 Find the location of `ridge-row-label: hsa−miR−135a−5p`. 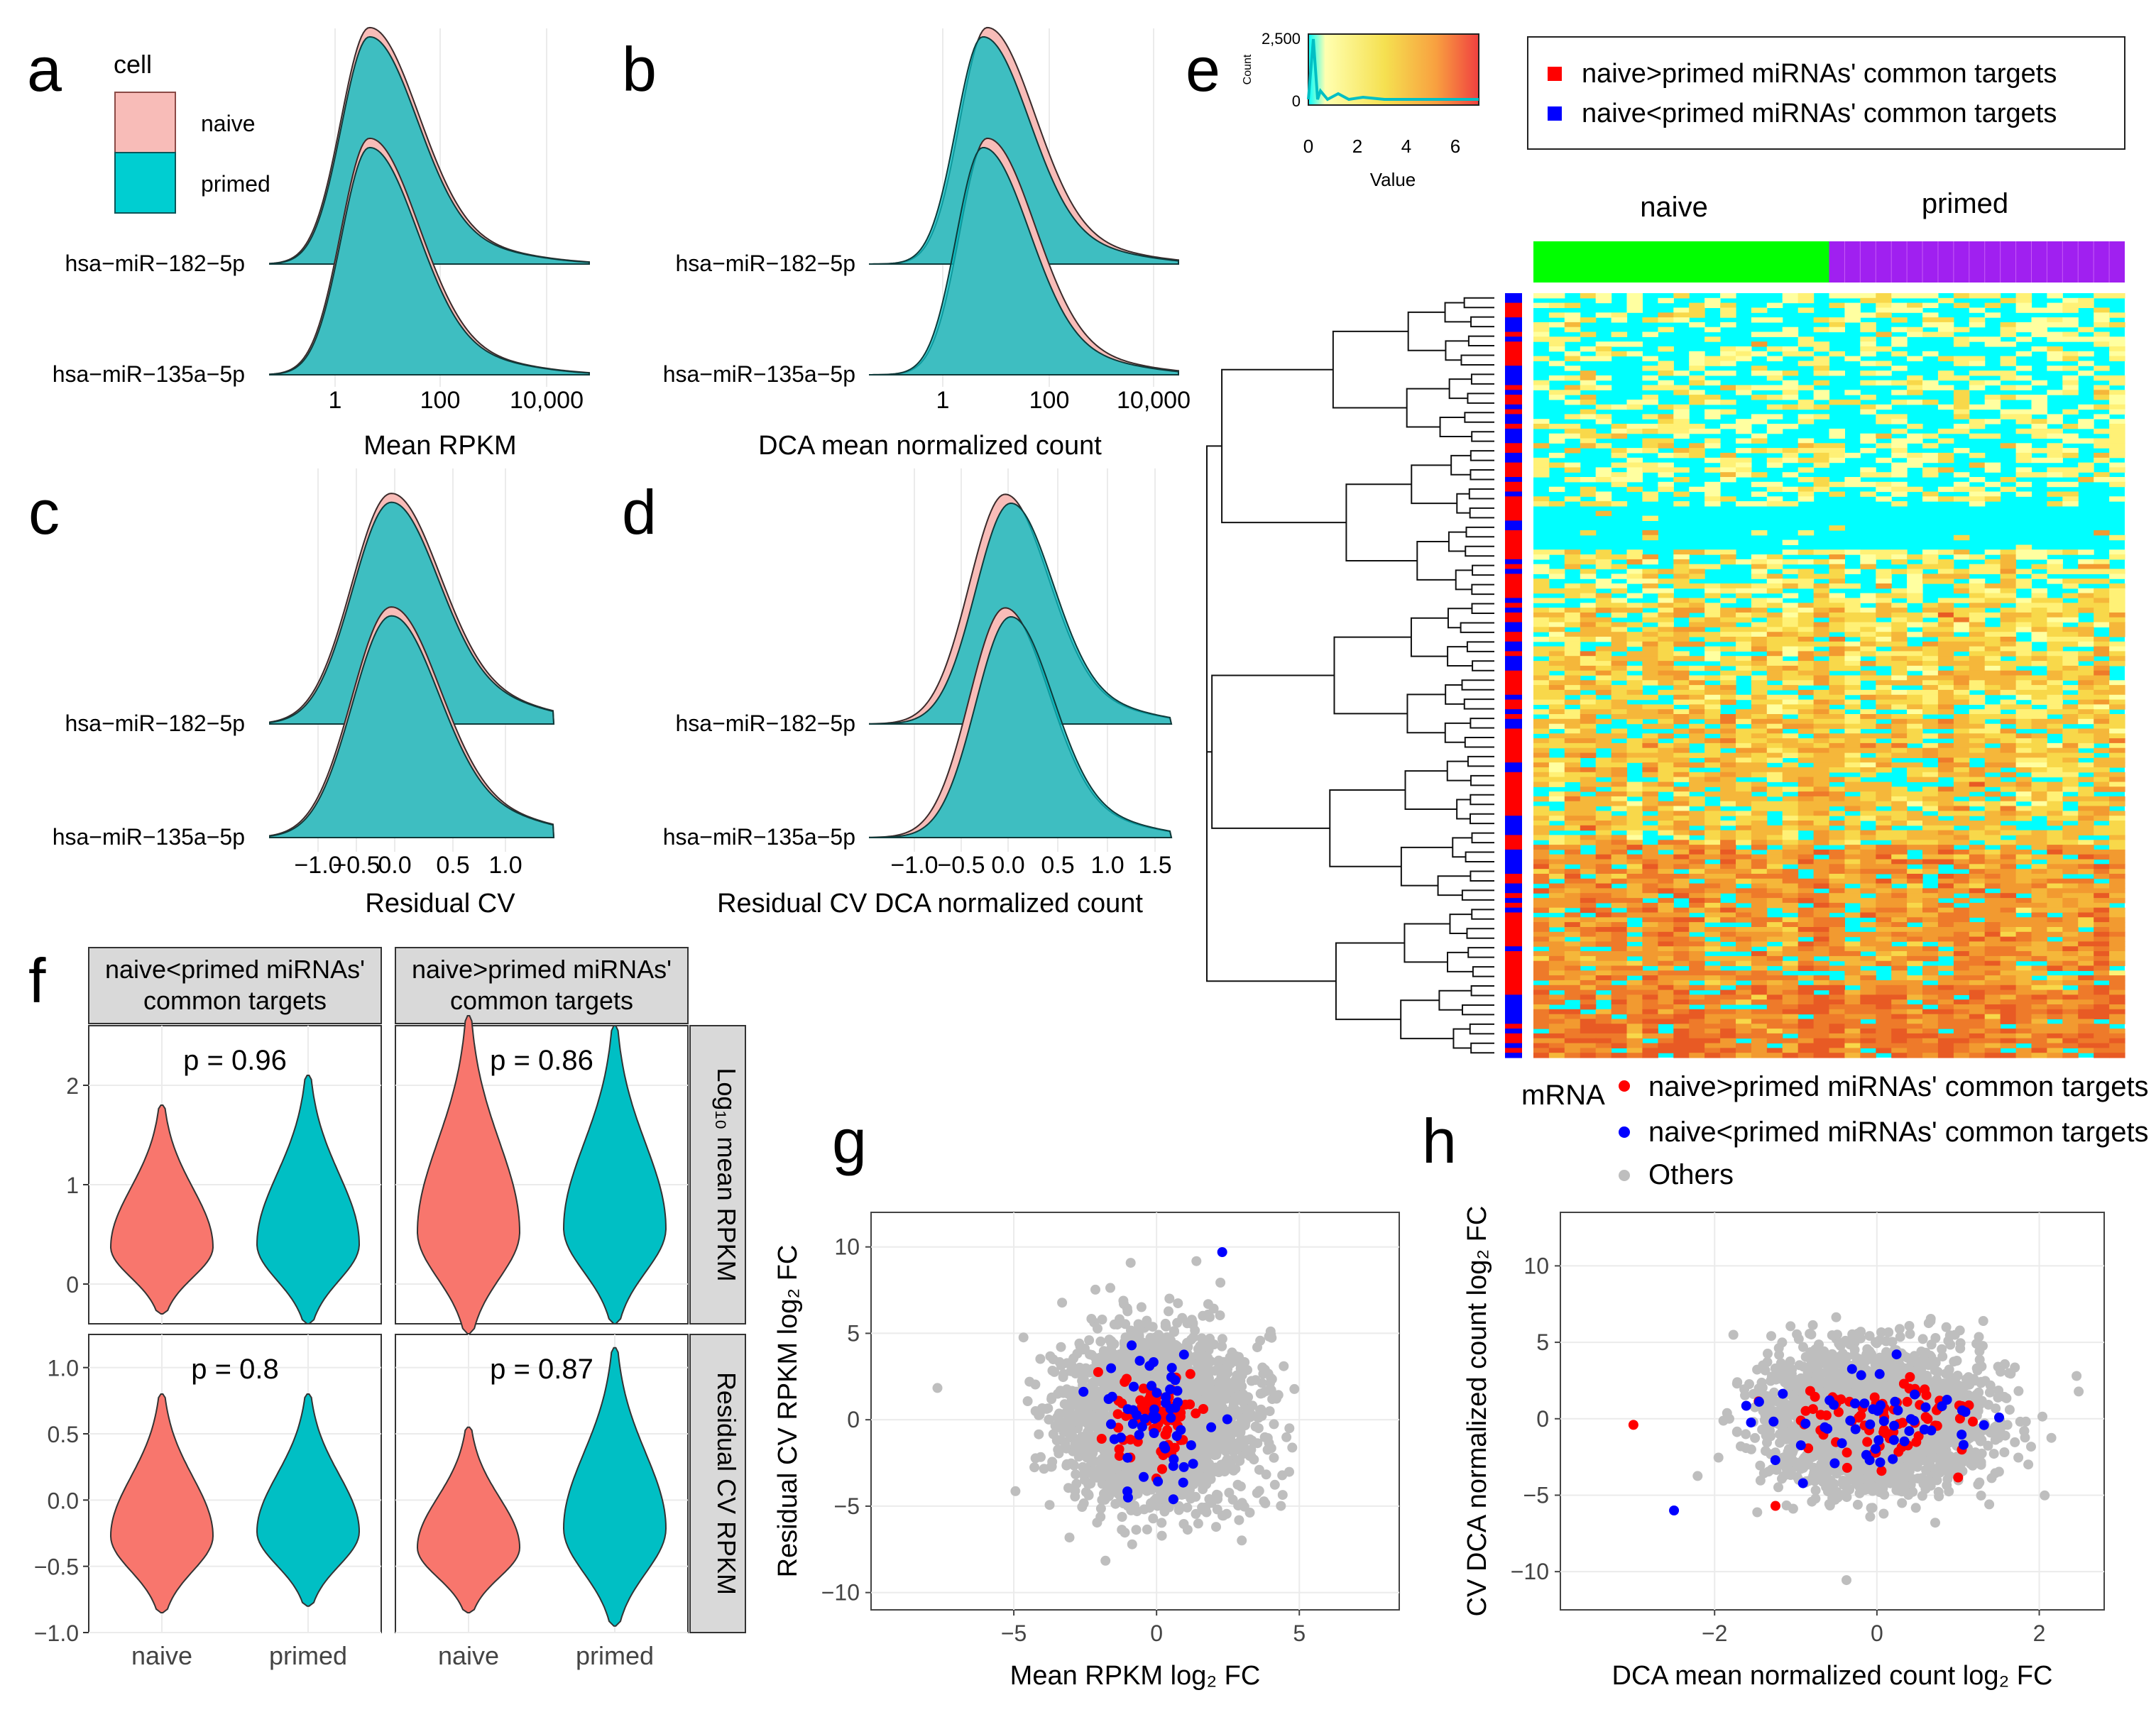

ridge-row-label: hsa−miR−135a−5p is located at coordinates (759, 374).